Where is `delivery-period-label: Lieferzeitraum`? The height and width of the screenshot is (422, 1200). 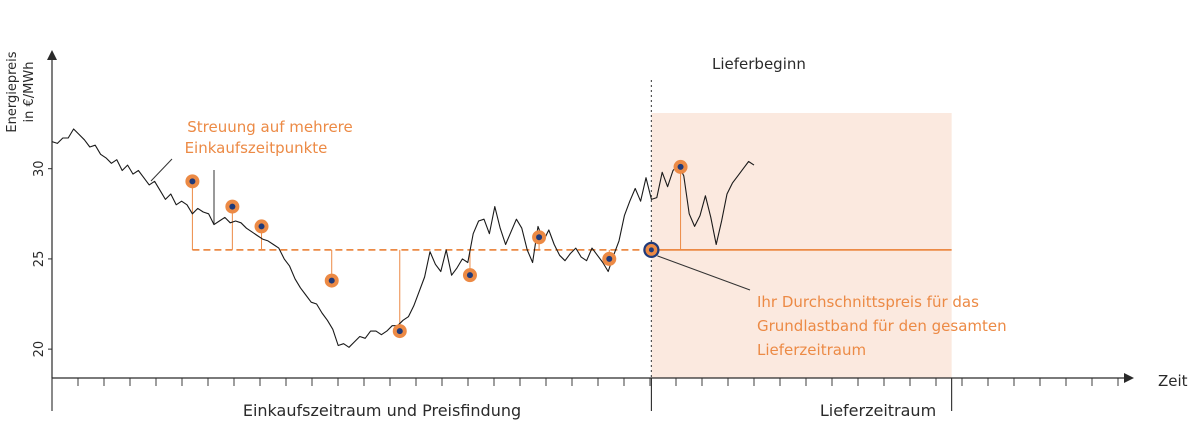
delivery-period-label: Lieferzeitraum is located at coordinates (878, 410).